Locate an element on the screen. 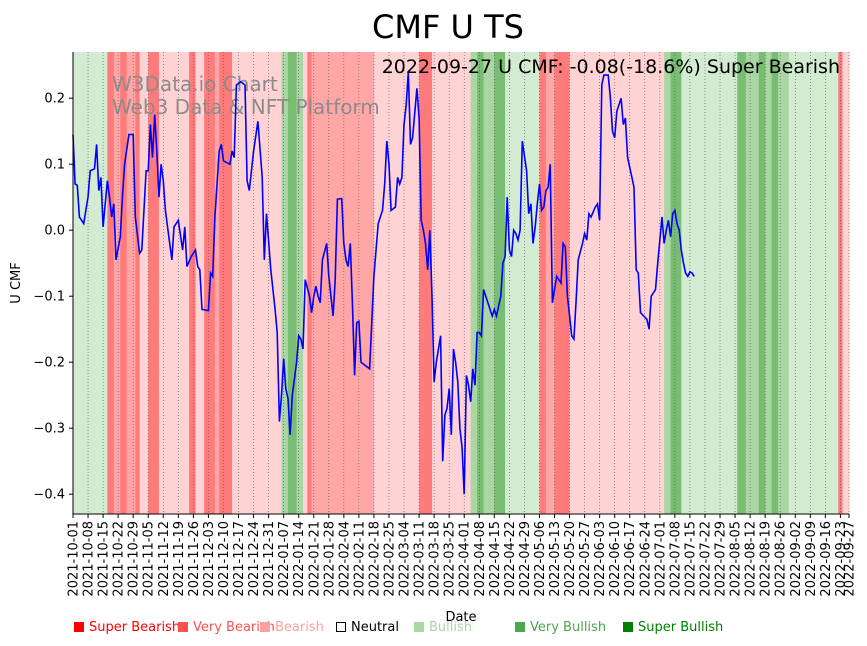 The width and height of the screenshot is (867, 646). y-tick-label: −0.2 is located at coordinates (49, 363).